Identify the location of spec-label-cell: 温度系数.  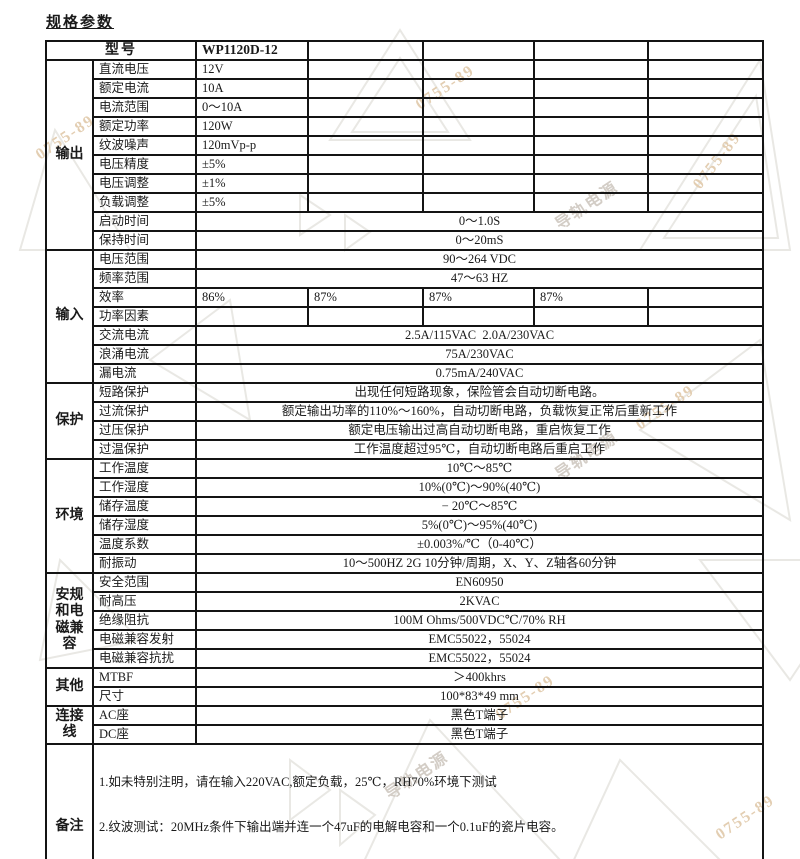
(144, 544).